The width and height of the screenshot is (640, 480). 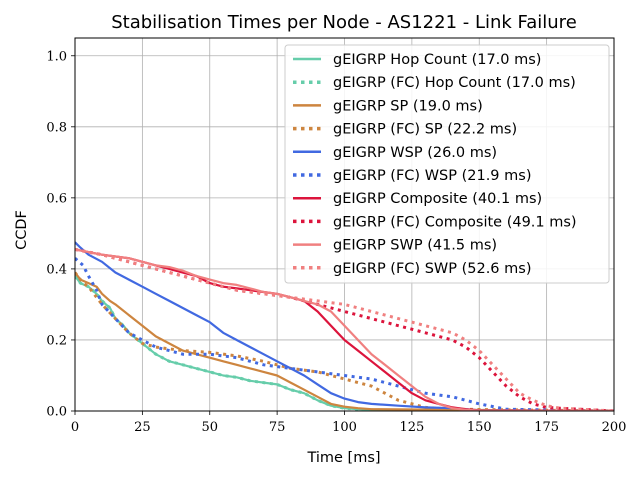 I want to click on x-tick-label: 125, so click(x=411, y=427).